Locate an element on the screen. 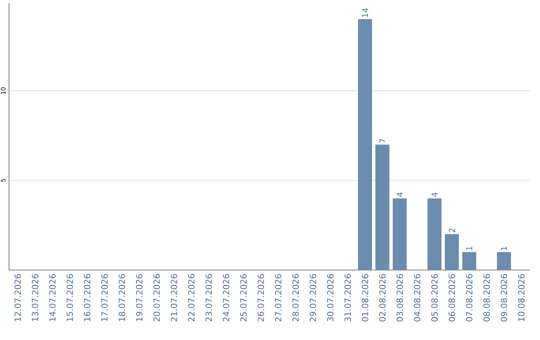 This screenshot has height=340, width=540. x-tick-label: 17.07.2026 is located at coordinates (104, 298).